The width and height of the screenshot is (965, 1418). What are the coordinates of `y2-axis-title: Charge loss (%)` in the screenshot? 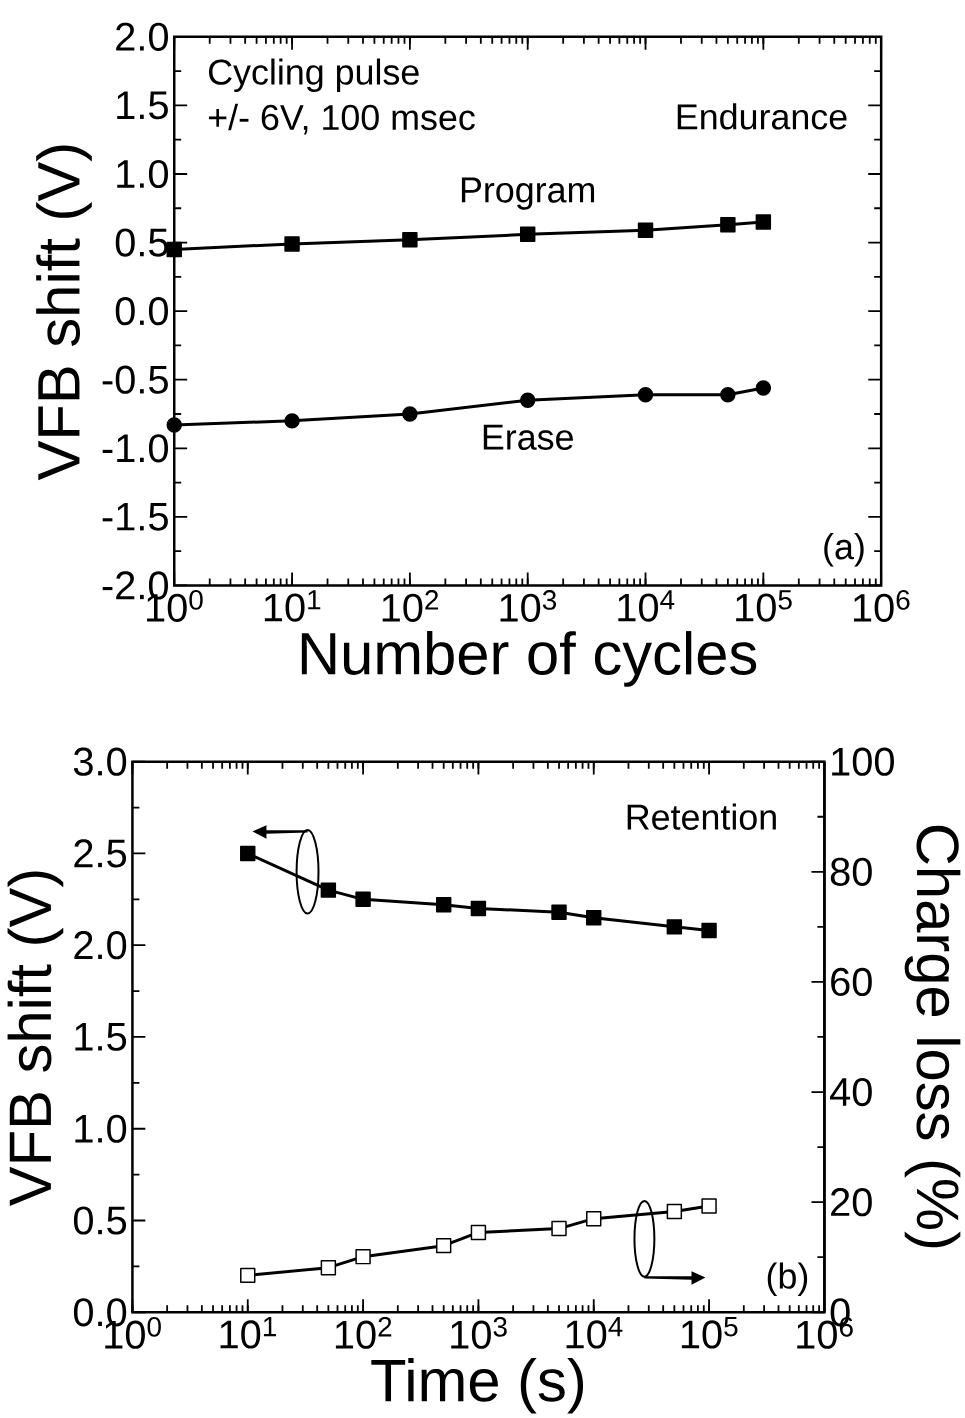 It's located at (932, 1036).